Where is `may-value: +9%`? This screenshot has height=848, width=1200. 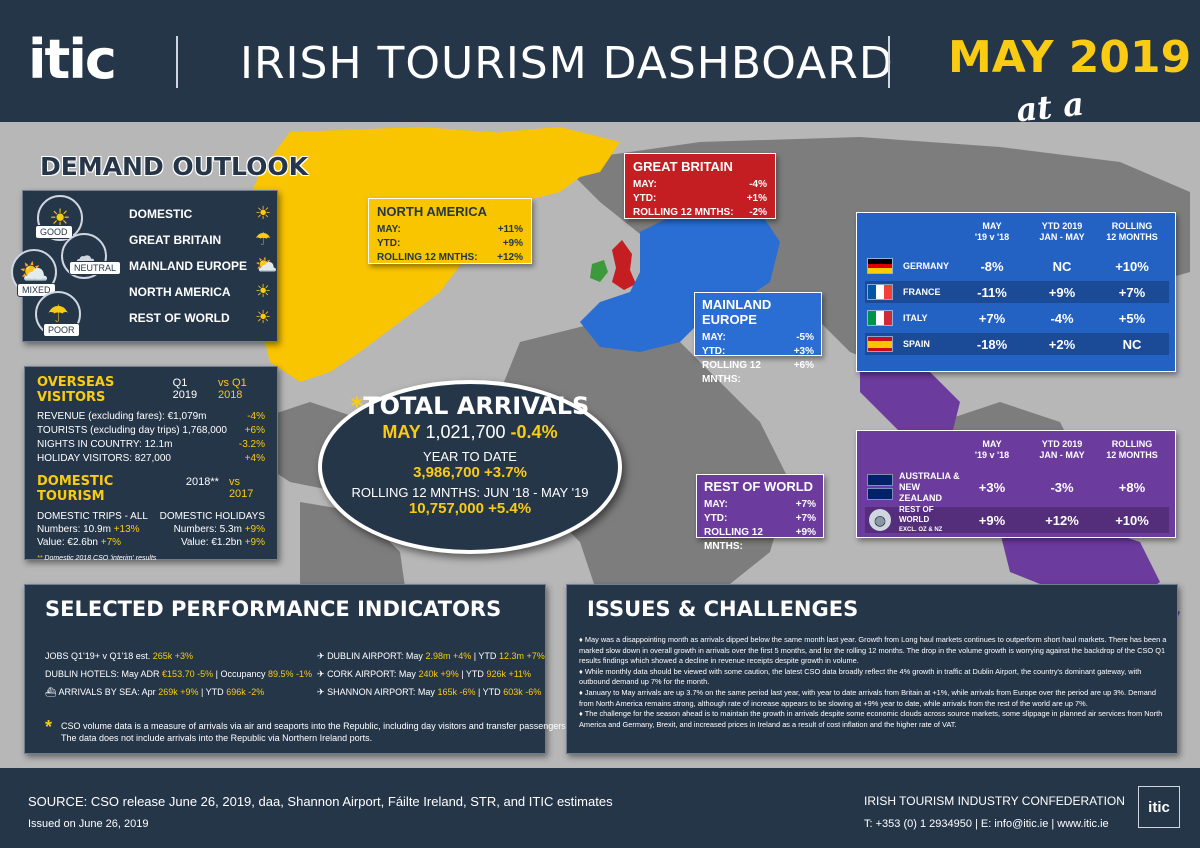 may-value: +9% is located at coordinates (992, 520).